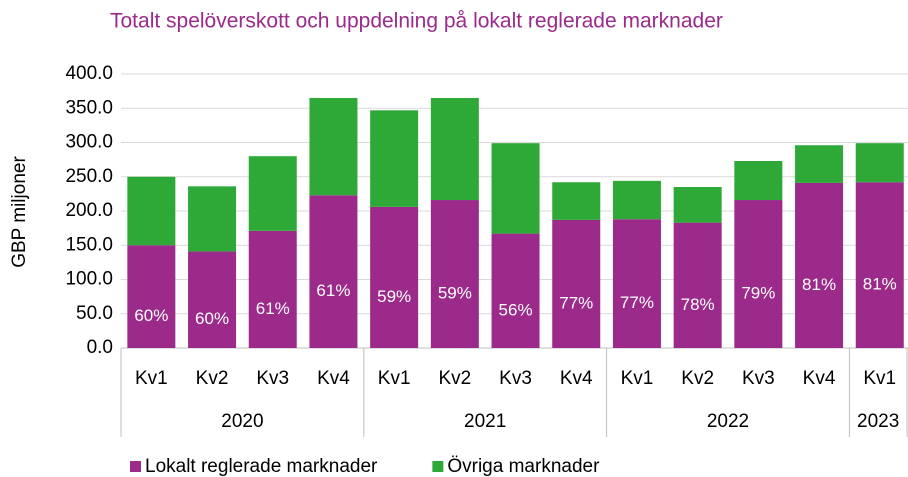  I want to click on y-tick-label: 400.0, so click(89, 73).